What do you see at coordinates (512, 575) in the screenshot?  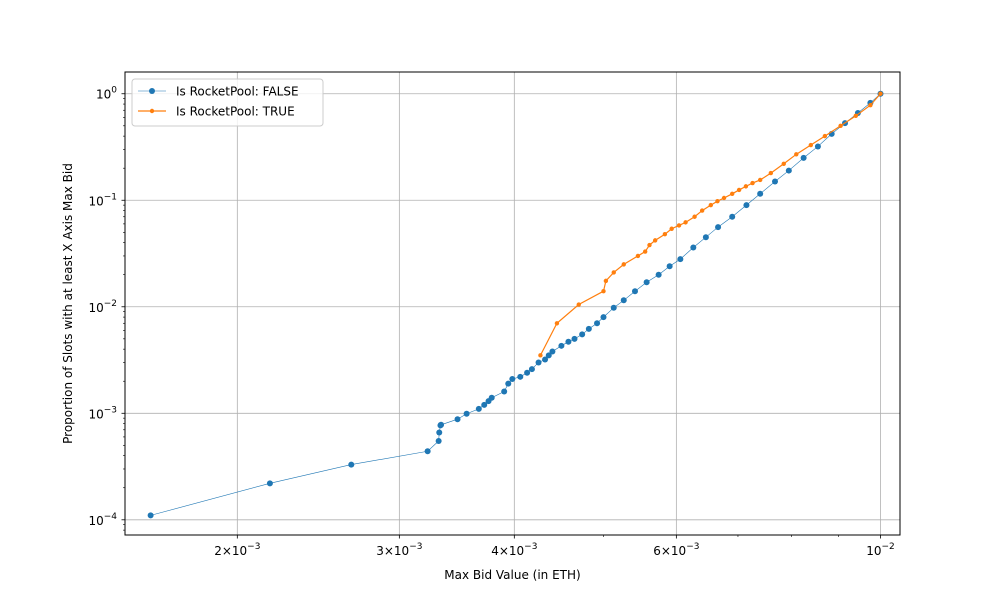 I see `x-axis-label: Max Bid Value (in ETH)` at bounding box center [512, 575].